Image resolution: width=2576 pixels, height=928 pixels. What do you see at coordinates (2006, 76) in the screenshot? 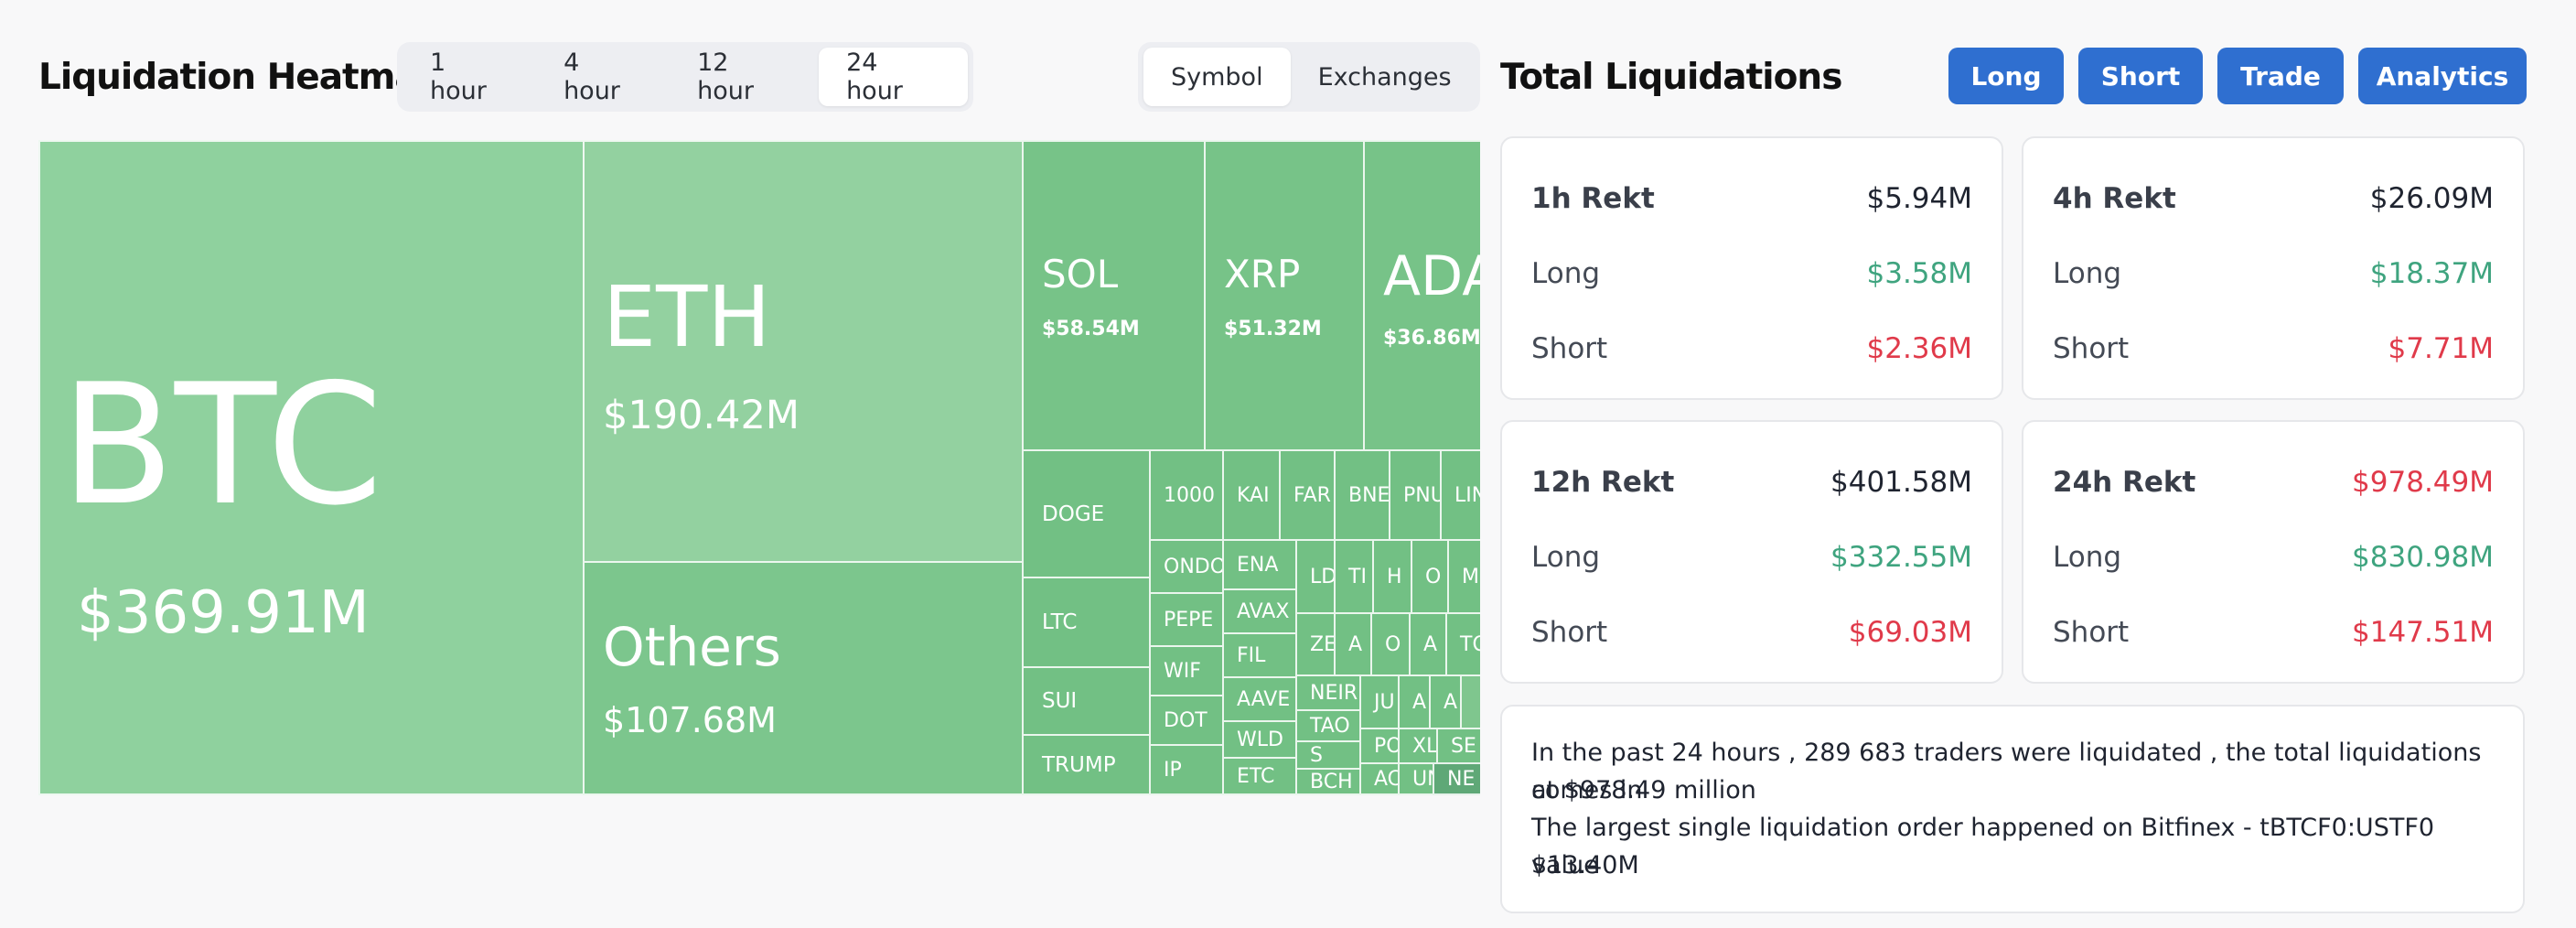
I see `long-button: Long` at bounding box center [2006, 76].